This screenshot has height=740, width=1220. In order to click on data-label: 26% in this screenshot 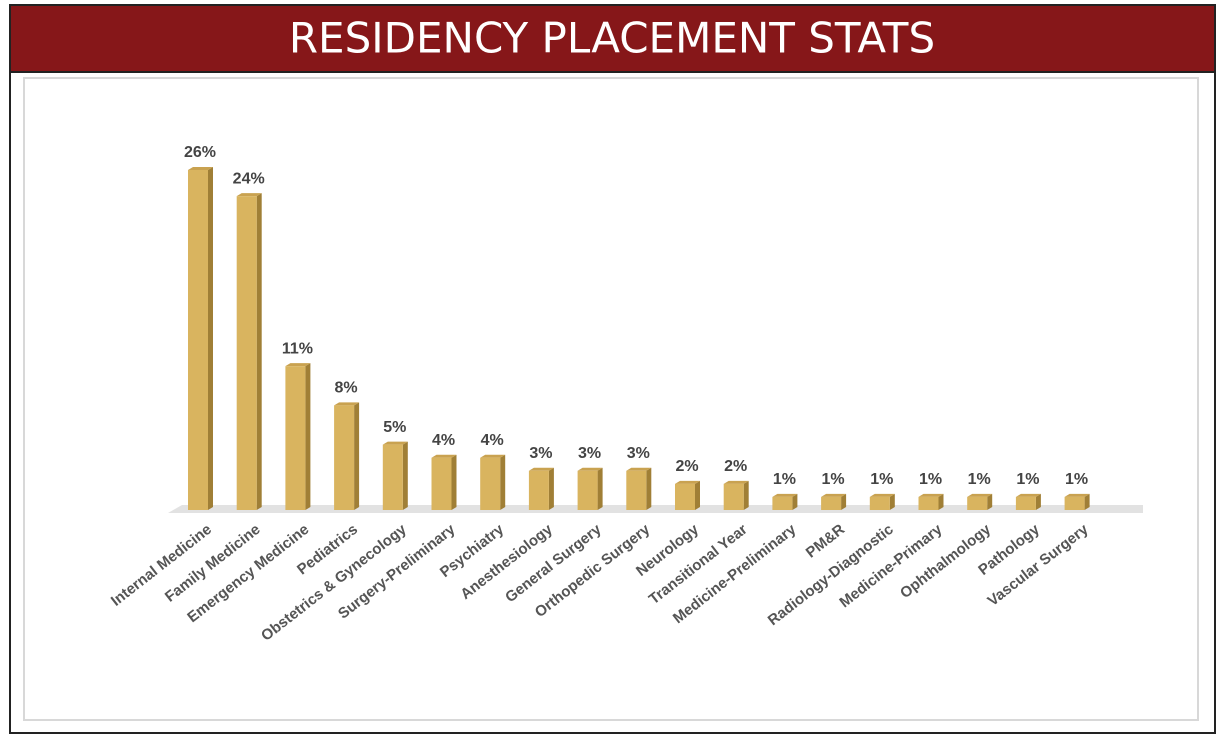, I will do `click(200, 152)`.